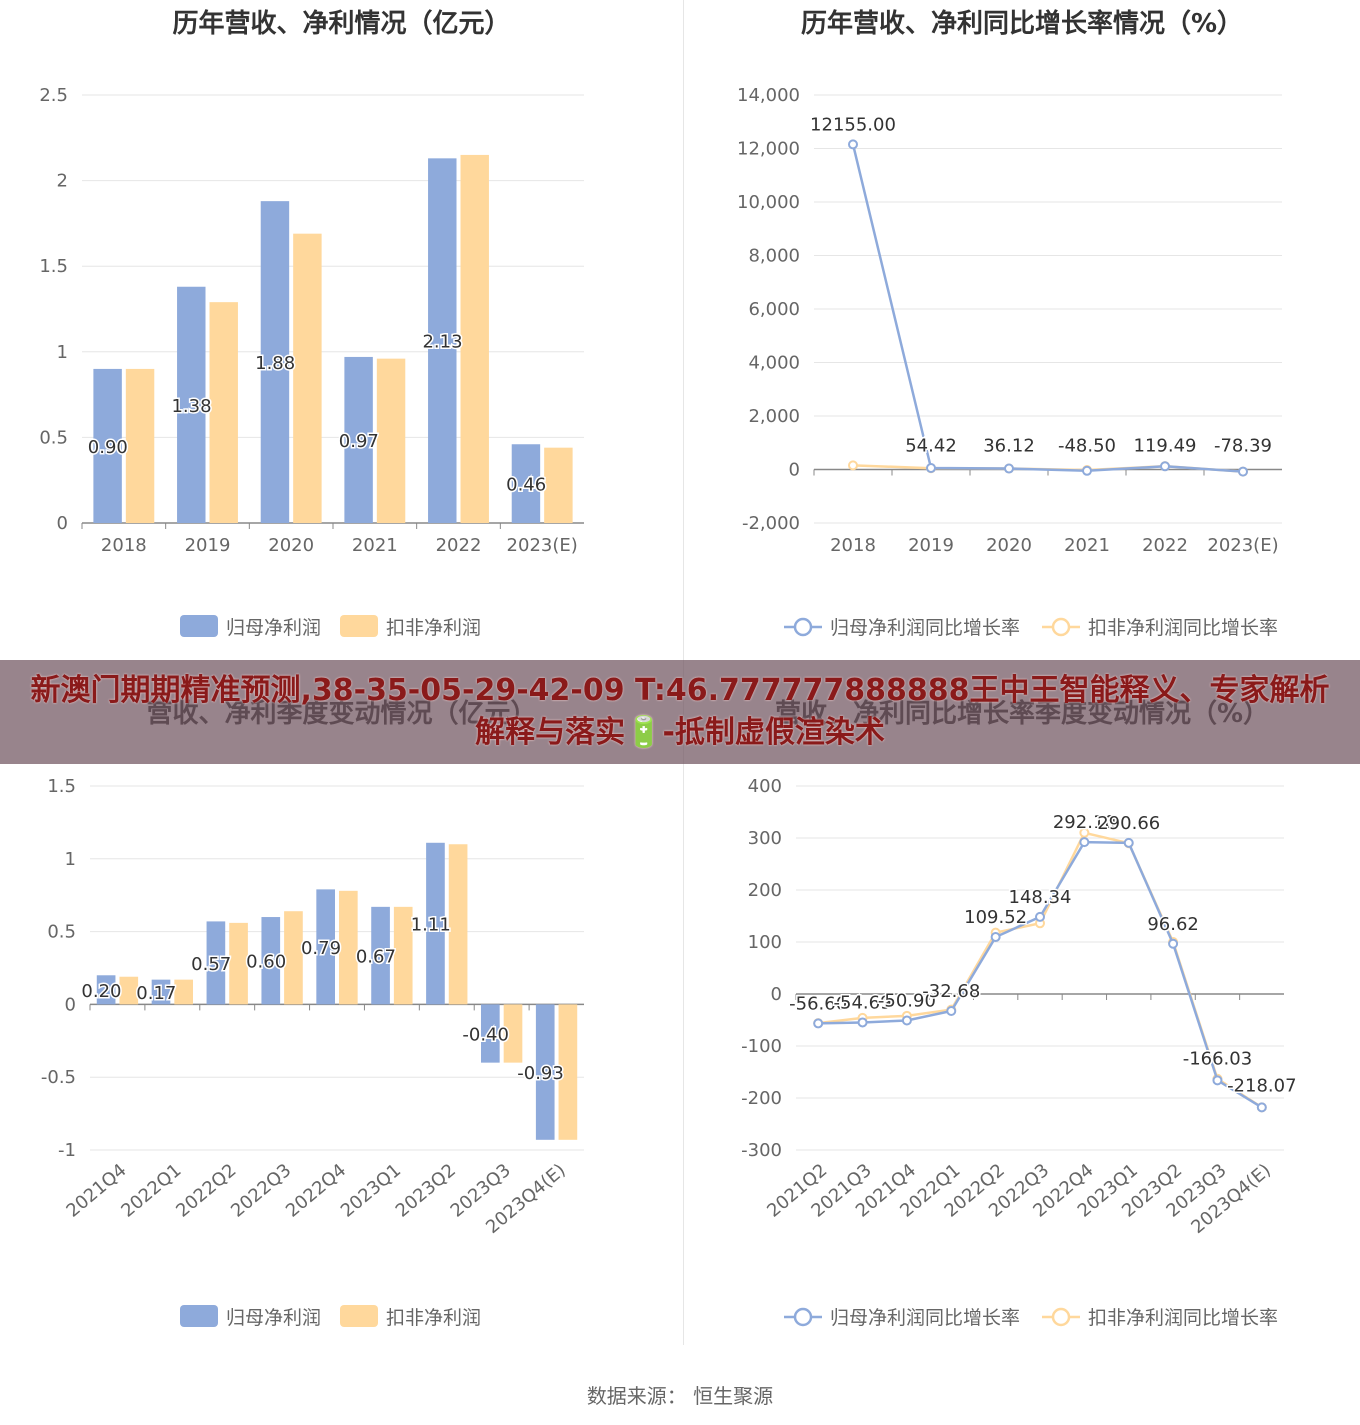 This screenshot has width=1360, height=1425. What do you see at coordinates (761, 1150) in the screenshot?
I see `y-tick-label: -300` at bounding box center [761, 1150].